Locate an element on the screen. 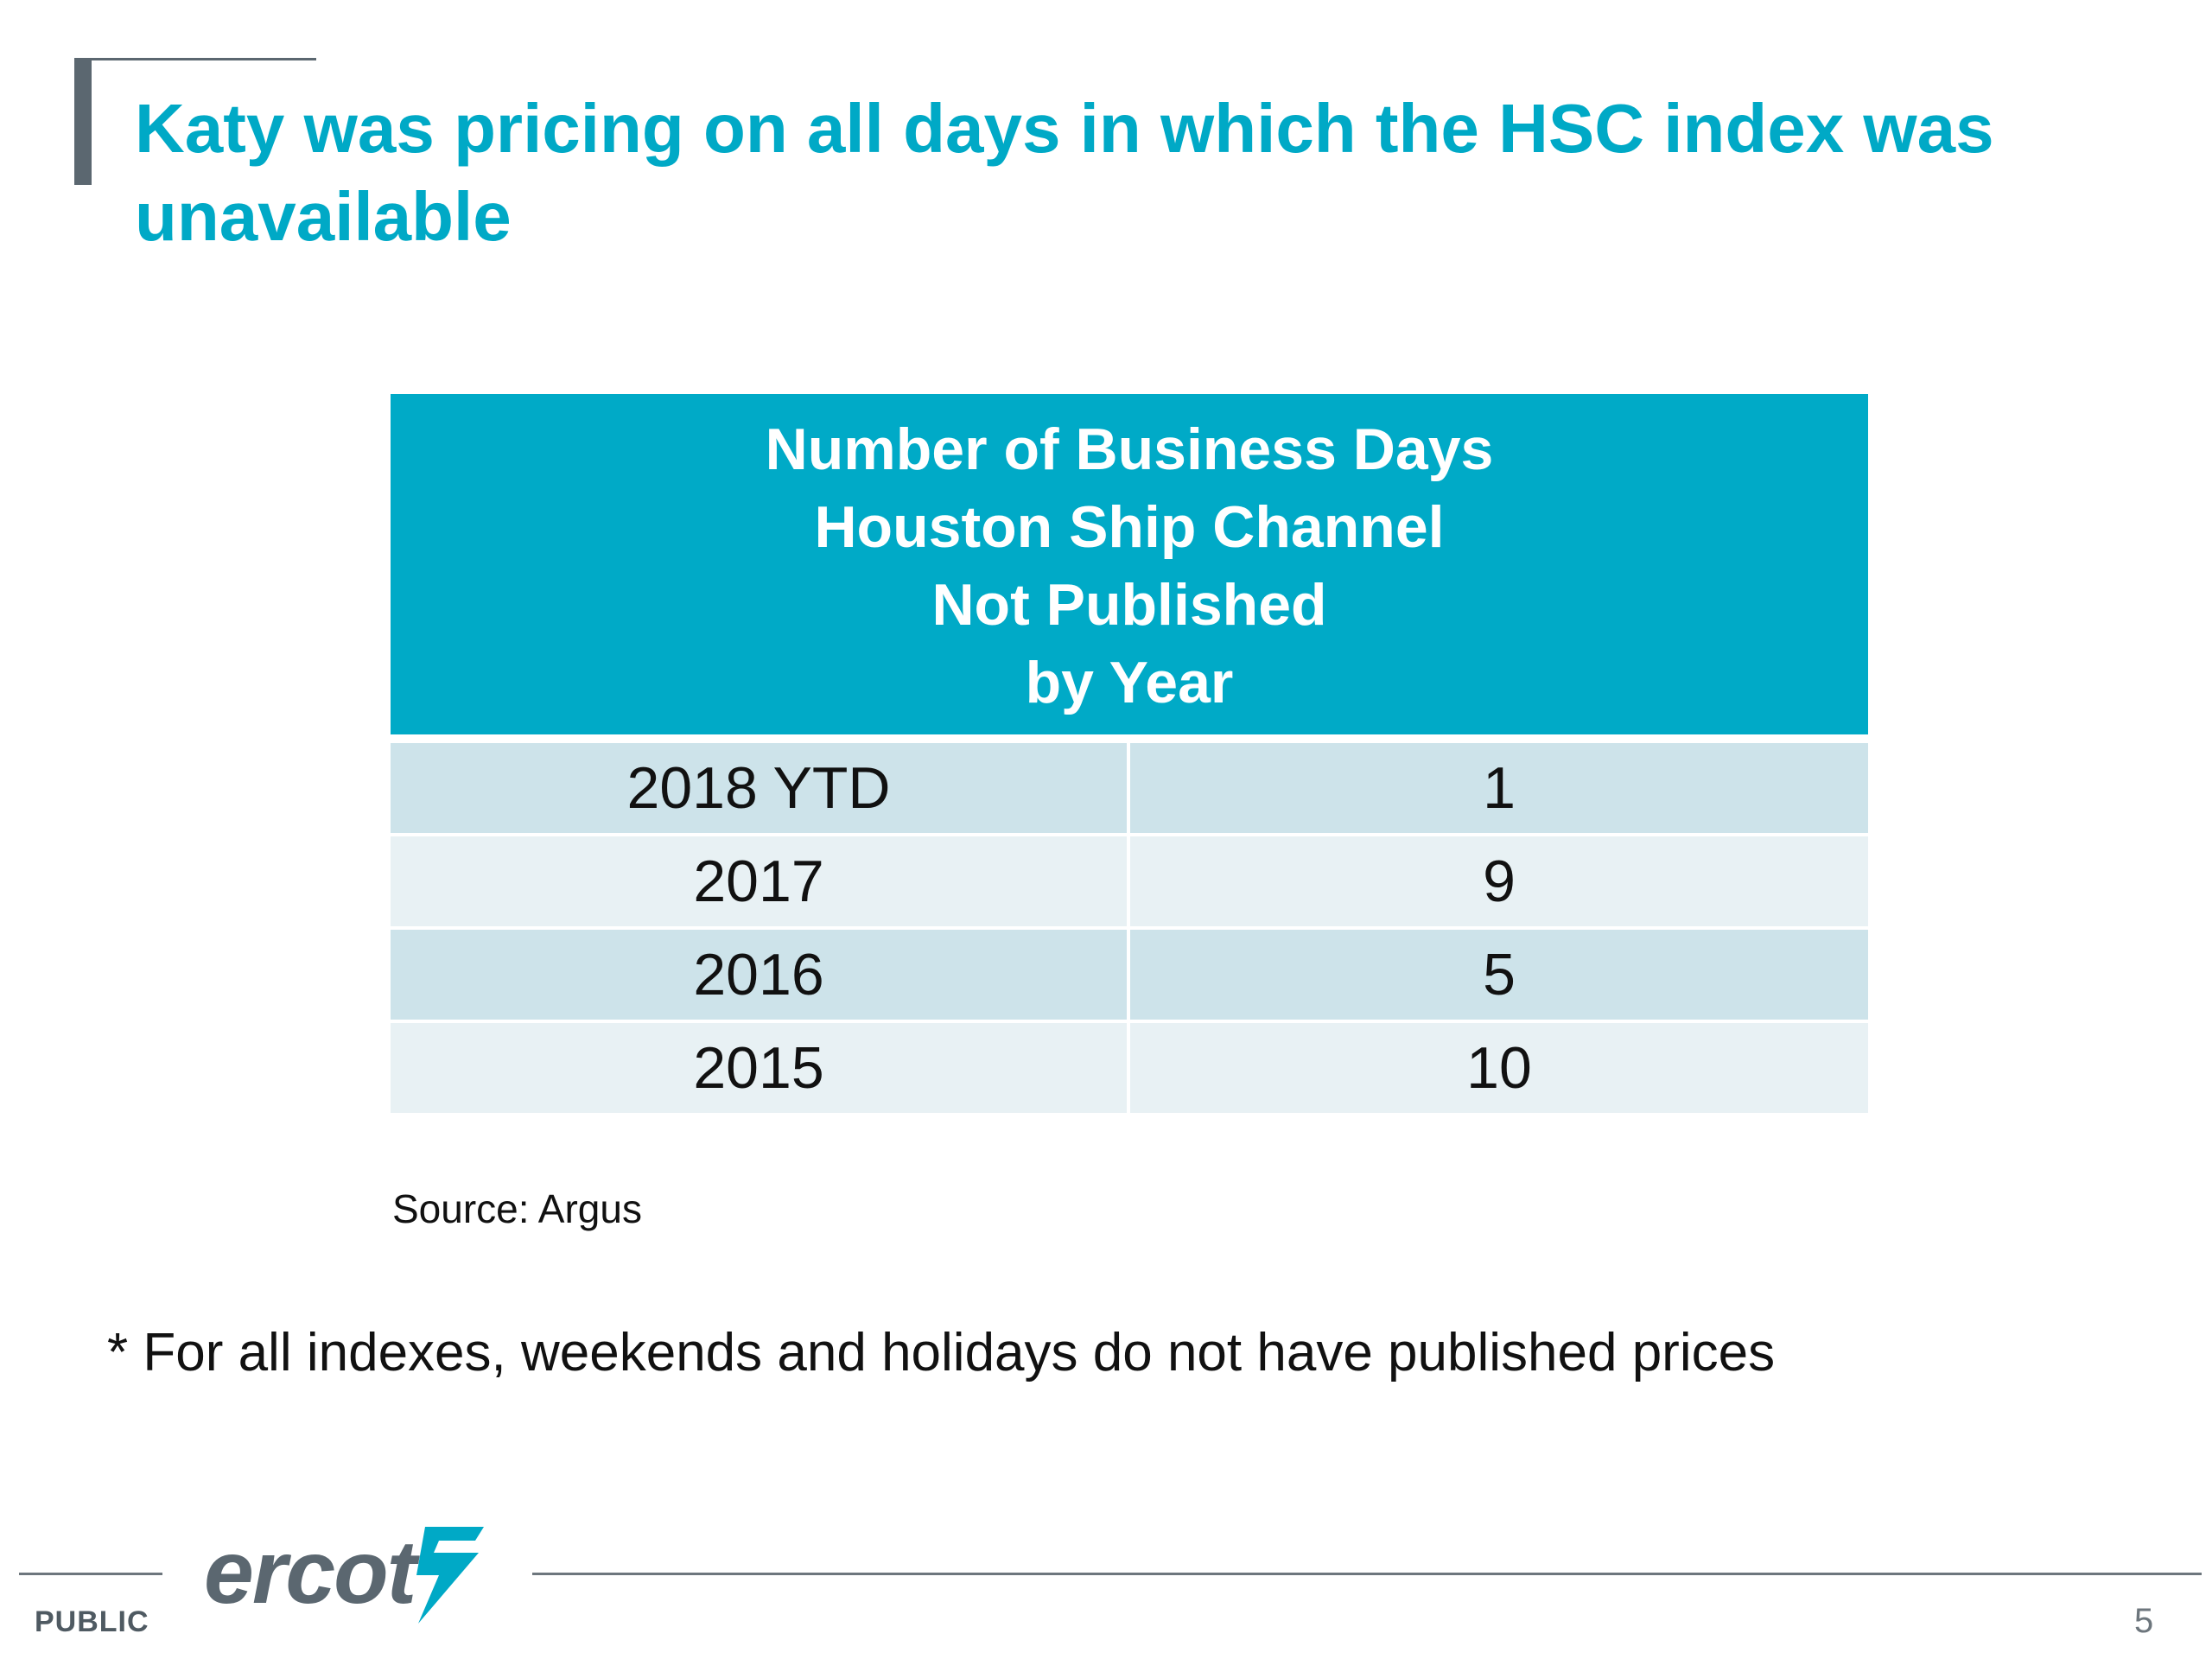  year-cell: 2017 is located at coordinates (760, 882).